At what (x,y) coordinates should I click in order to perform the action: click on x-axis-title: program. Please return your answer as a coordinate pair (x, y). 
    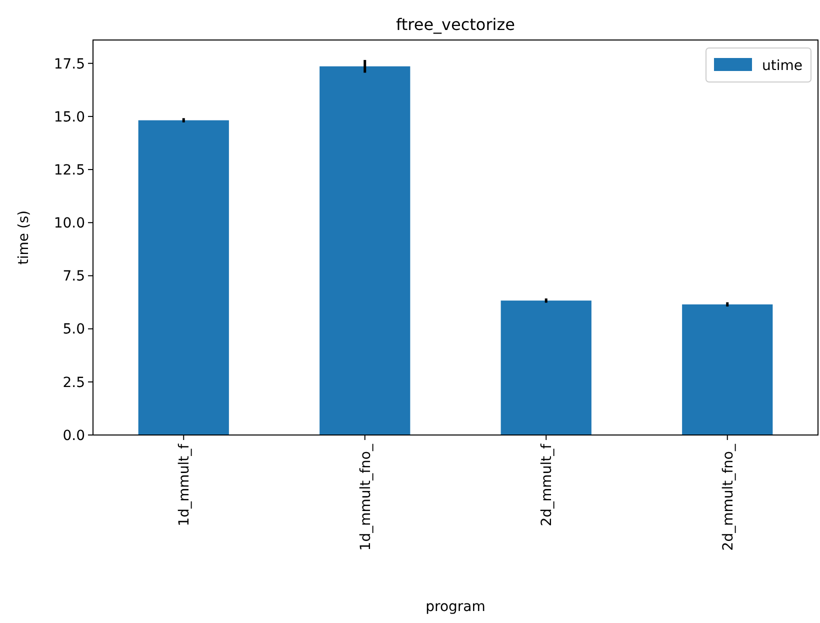
    Looking at the image, I should click on (456, 607).